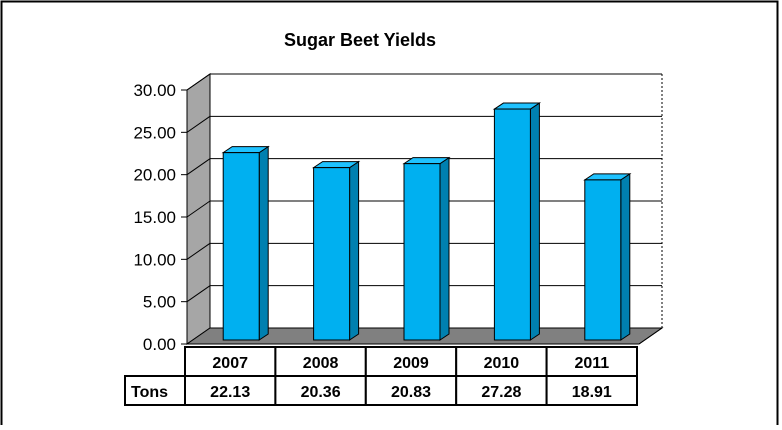 The height and width of the screenshot is (430, 782). I want to click on data-value-label: 27.28, so click(501, 392).